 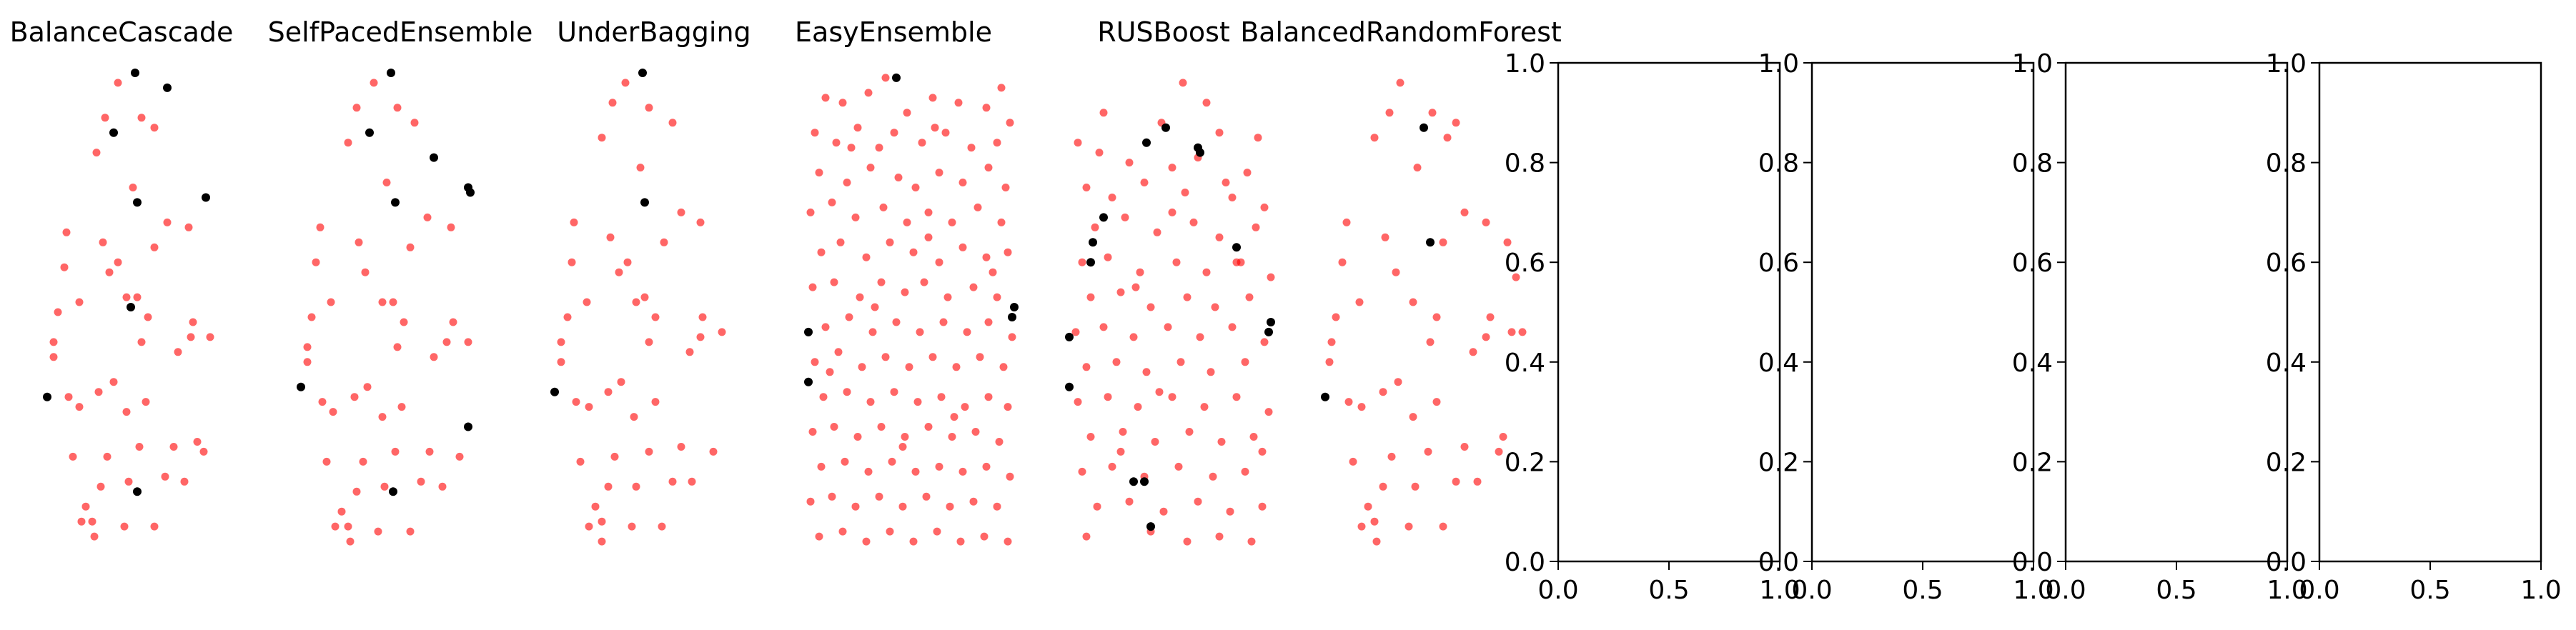 What do you see at coordinates (1525, 462) in the screenshot?
I see `y-tick-label: 0.2` at bounding box center [1525, 462].